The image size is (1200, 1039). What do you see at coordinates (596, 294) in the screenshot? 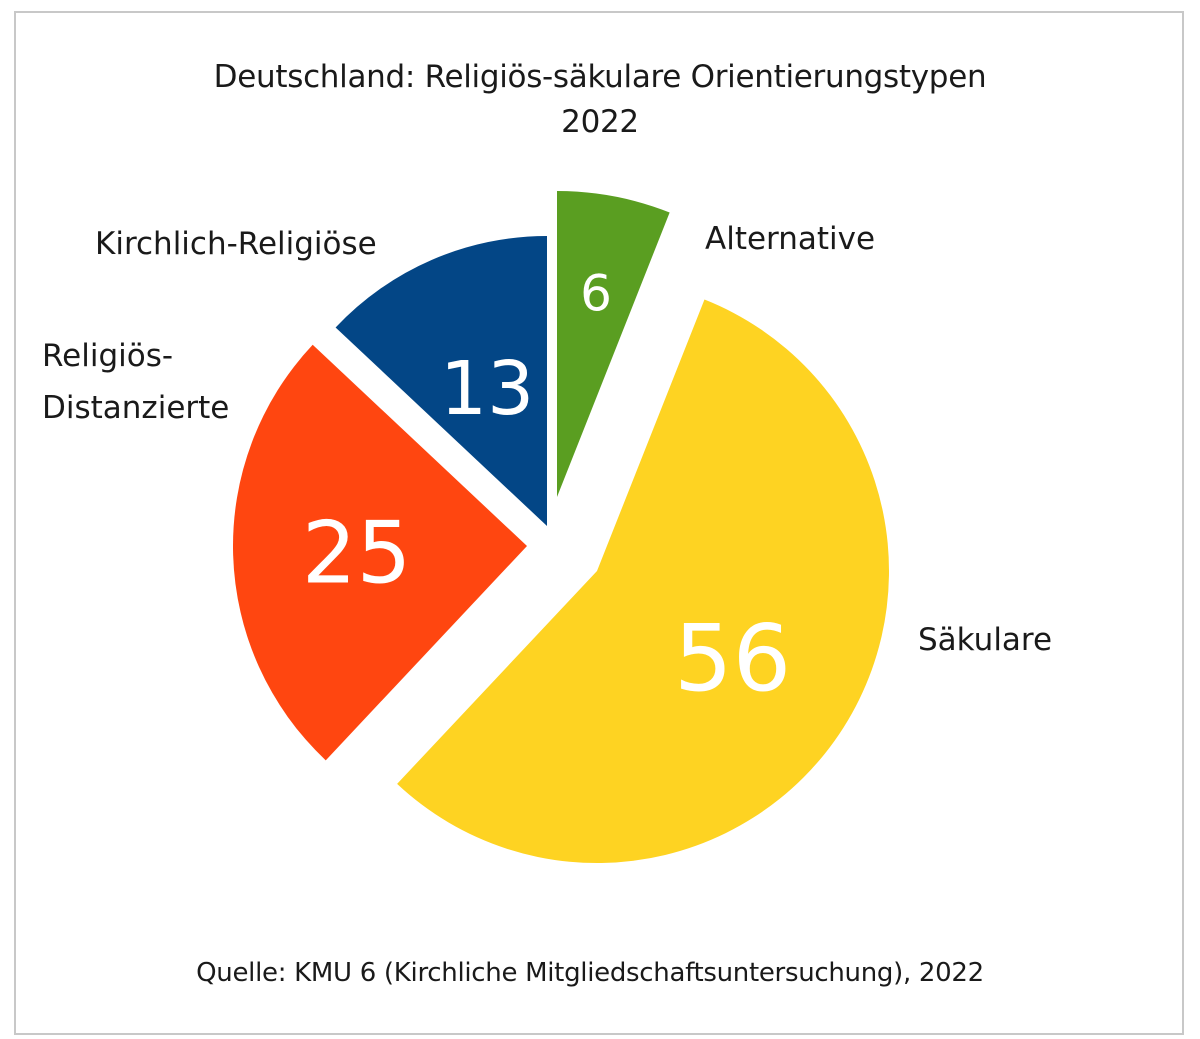
I see `pie-value-alternative: 6` at bounding box center [596, 294].